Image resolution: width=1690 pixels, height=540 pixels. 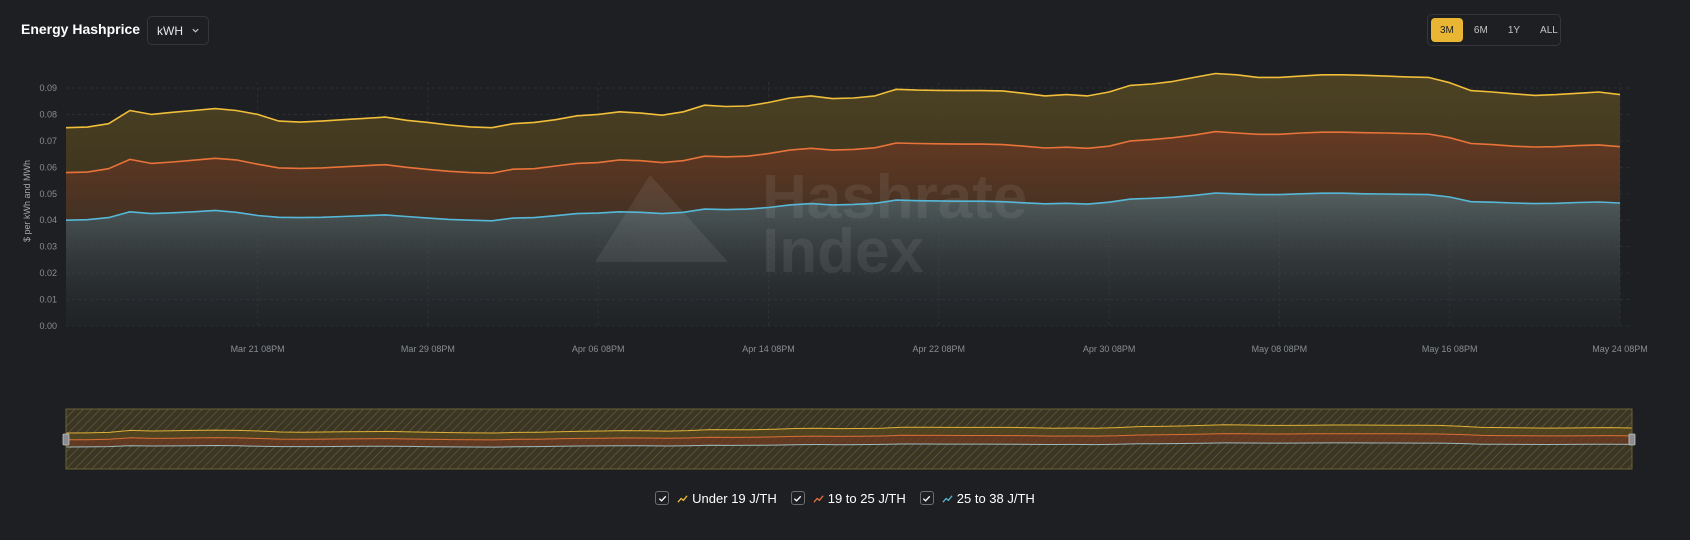 I want to click on y-tick-label: 0.02, so click(x=48, y=273).